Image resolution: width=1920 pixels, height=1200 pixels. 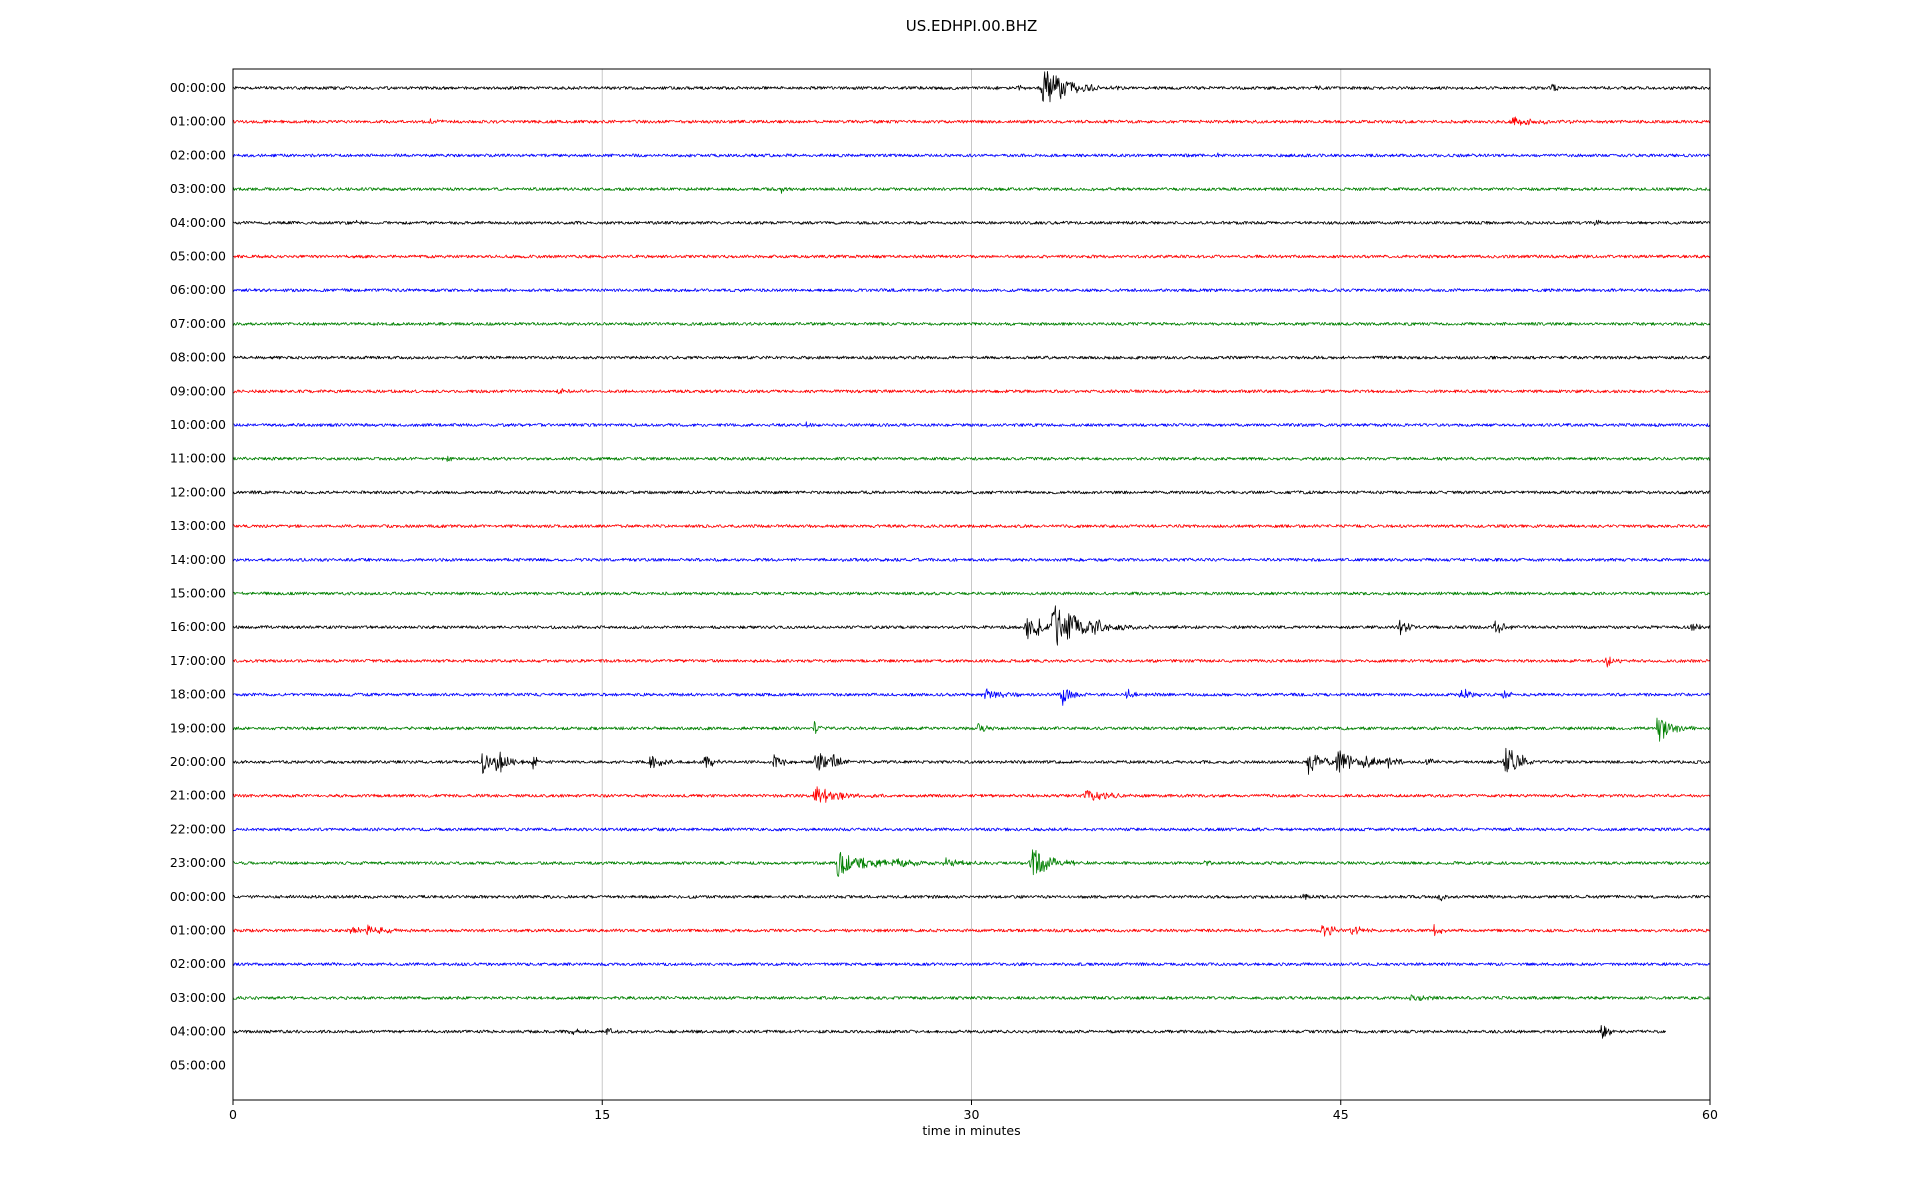 What do you see at coordinates (198, 660) in the screenshot?
I see `y-axis-label: 17:00:00` at bounding box center [198, 660].